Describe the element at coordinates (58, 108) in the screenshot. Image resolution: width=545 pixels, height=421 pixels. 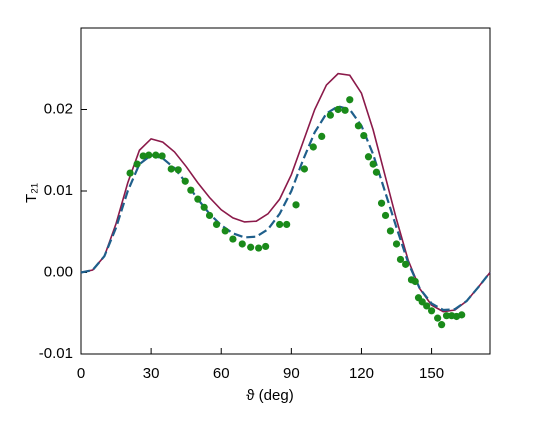
I see `y-tick-label: 0.02` at that location.